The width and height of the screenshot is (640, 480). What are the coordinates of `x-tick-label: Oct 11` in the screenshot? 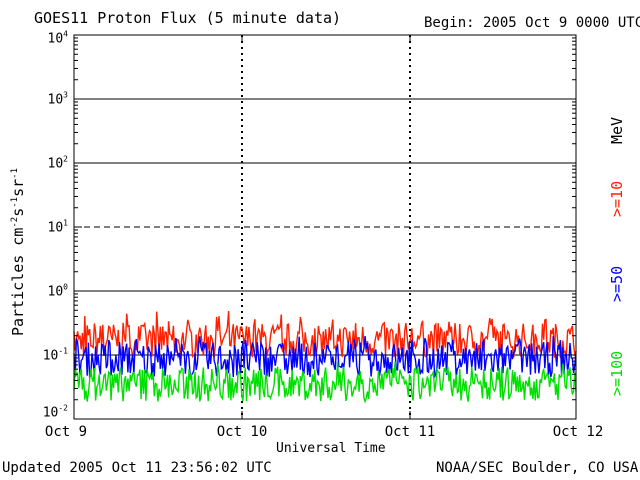 It's located at (410, 432).